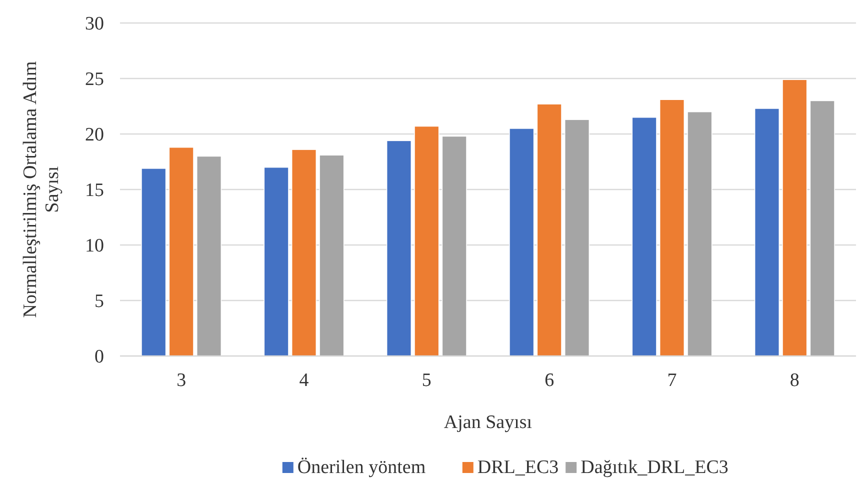  What do you see at coordinates (94, 191) in the screenshot?
I see `y-tick-label: 15` at bounding box center [94, 191].